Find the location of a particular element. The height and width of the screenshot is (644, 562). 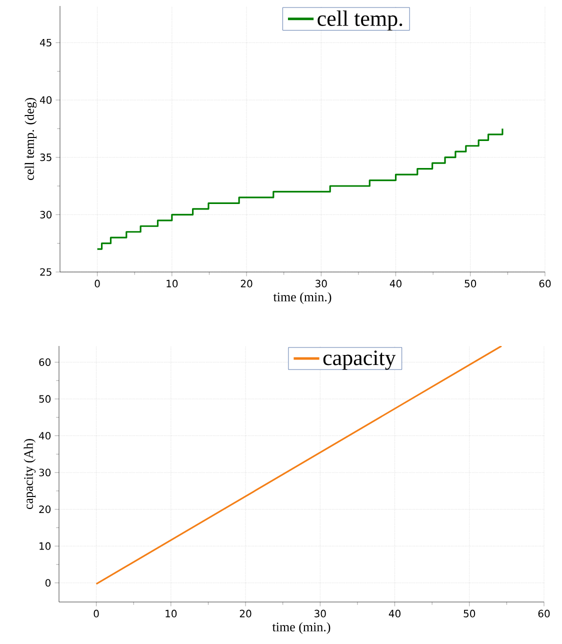

y-tick-label: 50 is located at coordinates (45, 399).